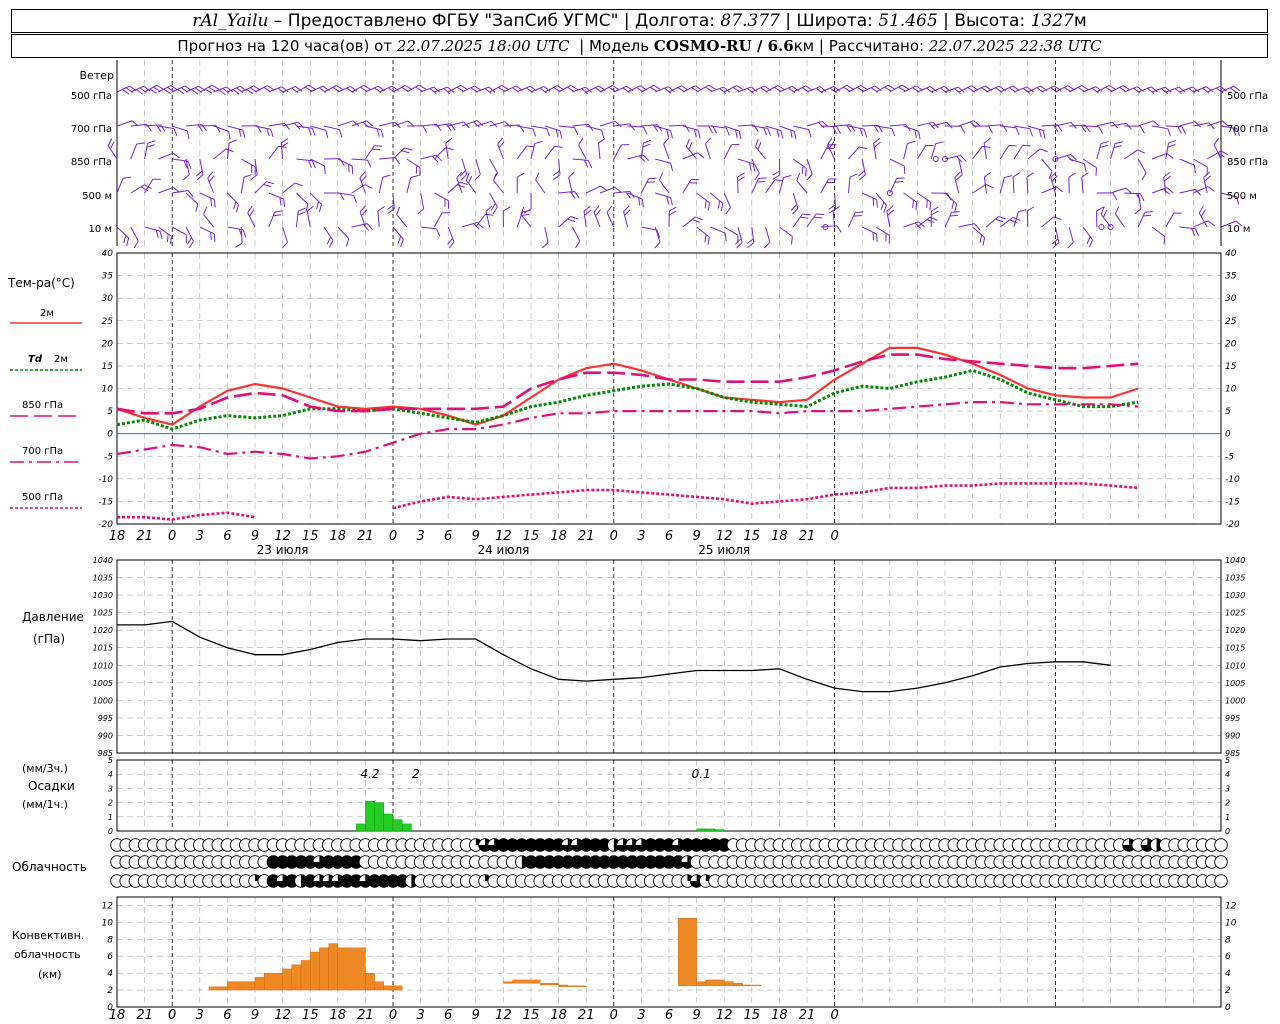  Describe the element at coordinates (935, 159) in the screenshot. I see `wind-calm-circle` at that location.